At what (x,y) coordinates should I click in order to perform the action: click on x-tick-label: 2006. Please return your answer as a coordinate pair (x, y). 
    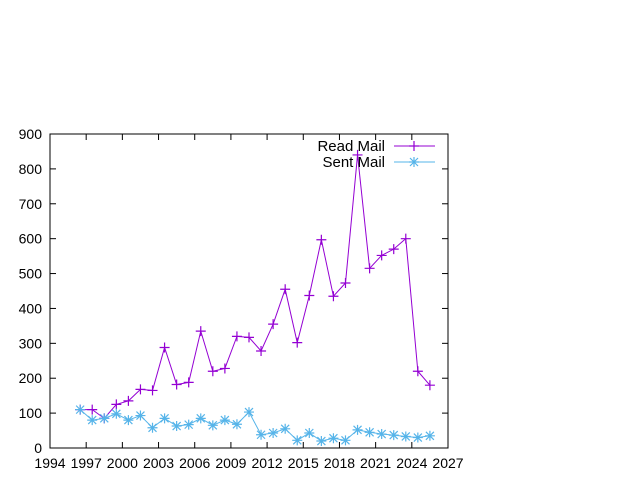
    Looking at the image, I should click on (194, 463).